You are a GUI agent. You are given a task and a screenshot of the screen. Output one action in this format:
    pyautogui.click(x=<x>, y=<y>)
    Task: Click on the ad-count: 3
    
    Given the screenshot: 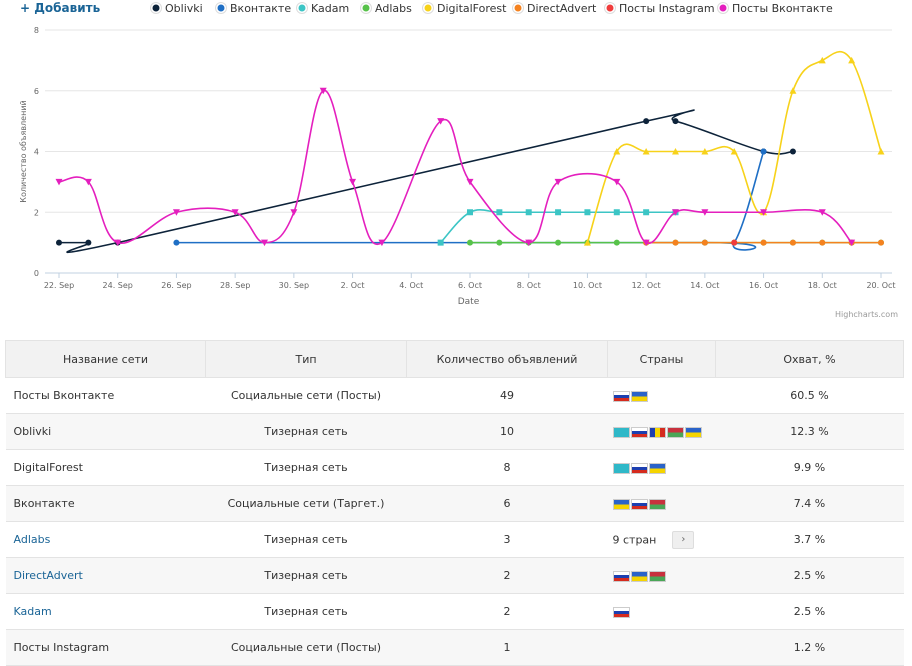 What is the action you would take?
    pyautogui.click(x=507, y=539)
    